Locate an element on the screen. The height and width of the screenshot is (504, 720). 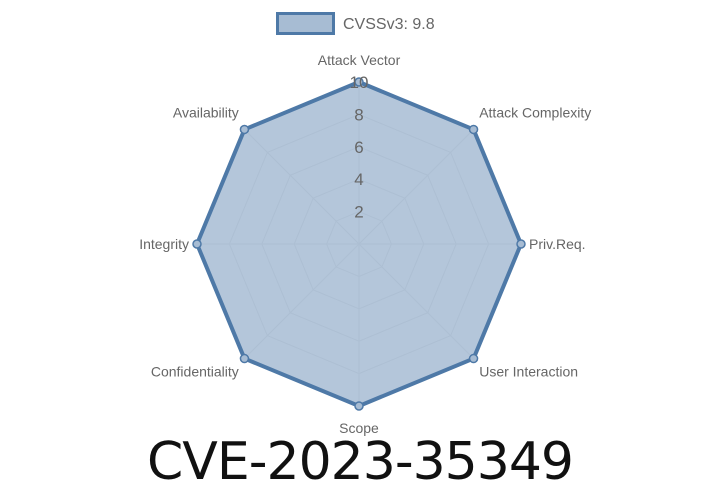
tick-label: 10 is located at coordinates (359, 82).